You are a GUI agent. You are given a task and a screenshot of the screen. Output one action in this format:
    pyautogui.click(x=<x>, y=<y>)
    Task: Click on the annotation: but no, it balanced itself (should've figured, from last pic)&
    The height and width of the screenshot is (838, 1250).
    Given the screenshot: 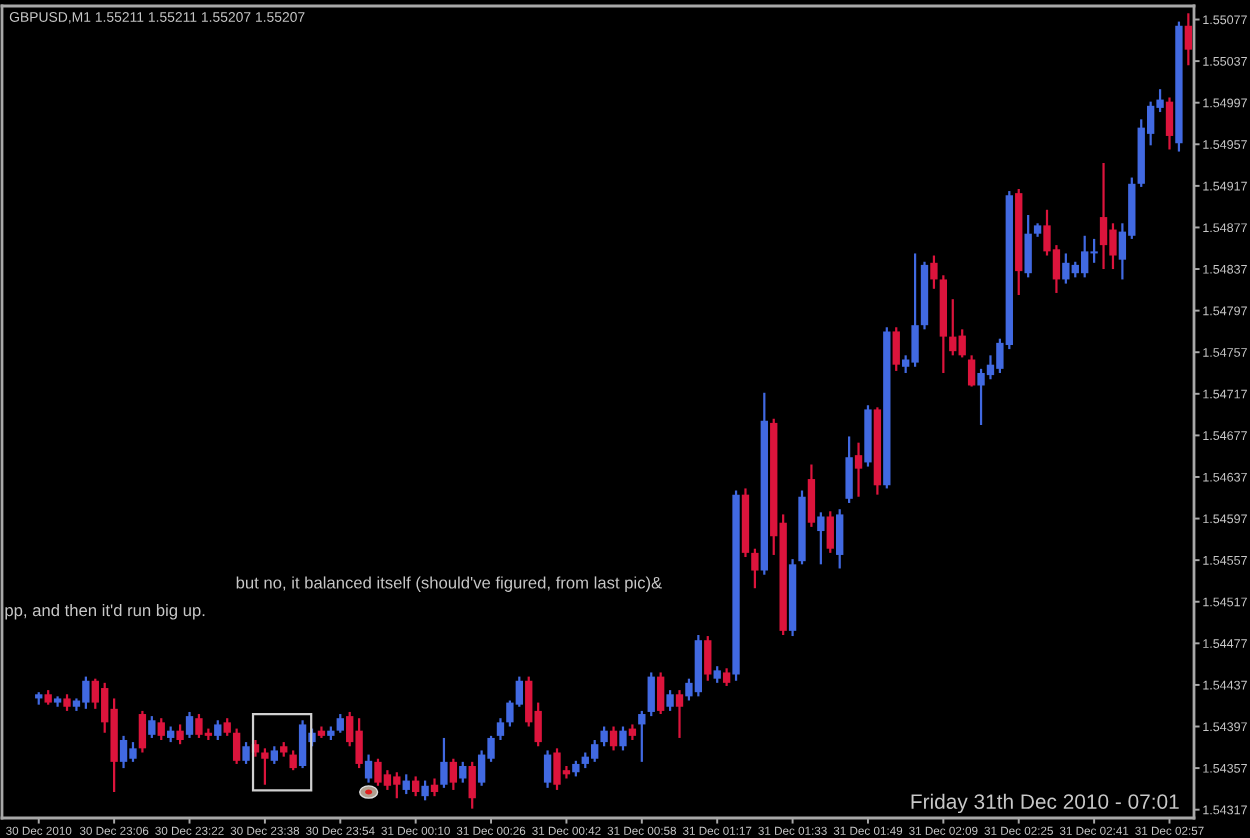 What is the action you would take?
    pyautogui.click(x=449, y=584)
    